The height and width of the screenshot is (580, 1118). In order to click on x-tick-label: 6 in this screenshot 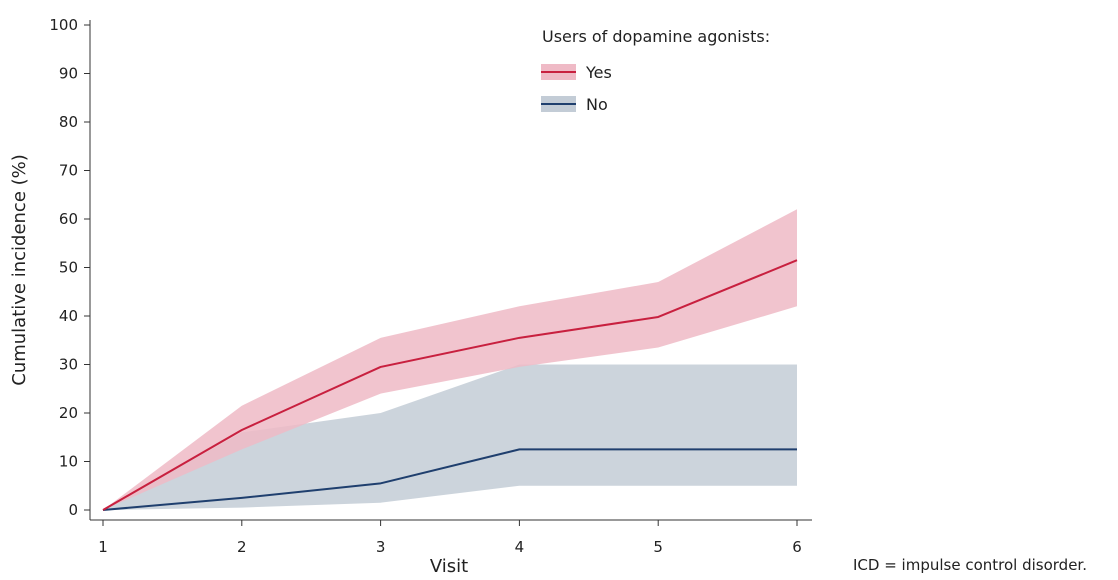, I will do `click(797, 547)`.